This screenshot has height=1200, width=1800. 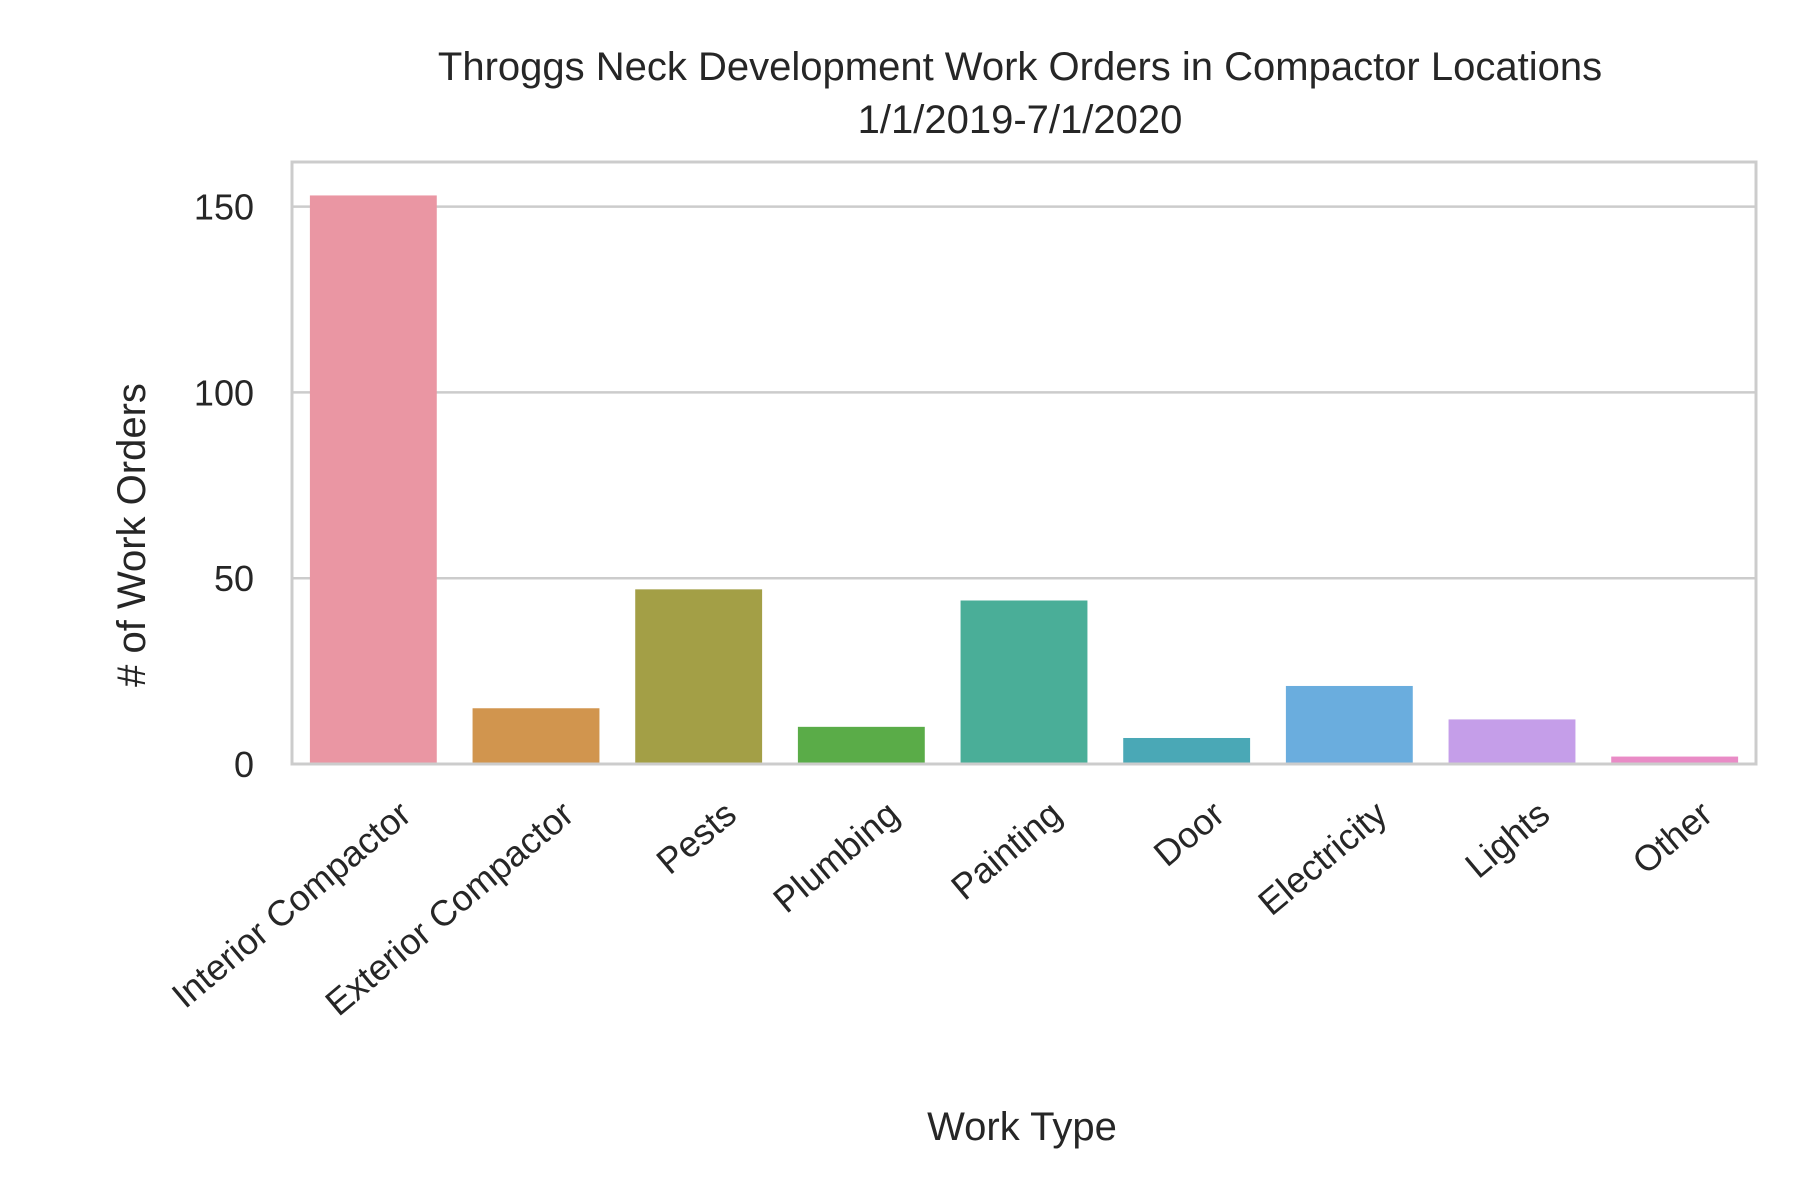 What do you see at coordinates (1322, 858) in the screenshot?
I see `x-tick-label: Electricity` at bounding box center [1322, 858].